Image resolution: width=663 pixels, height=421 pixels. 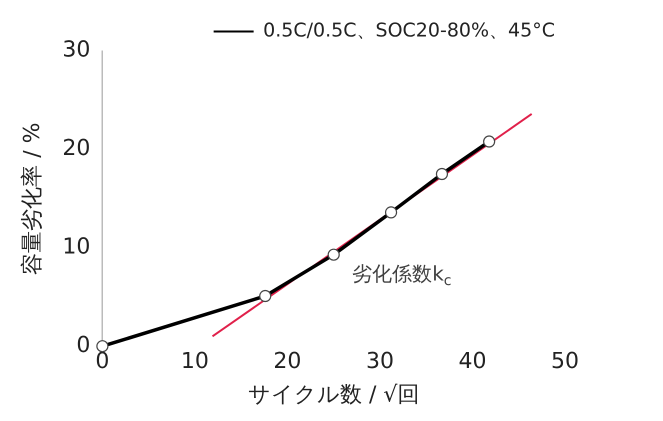 What do you see at coordinates (102, 361) in the screenshot?
I see `x-tick-label: 0` at bounding box center [102, 361].